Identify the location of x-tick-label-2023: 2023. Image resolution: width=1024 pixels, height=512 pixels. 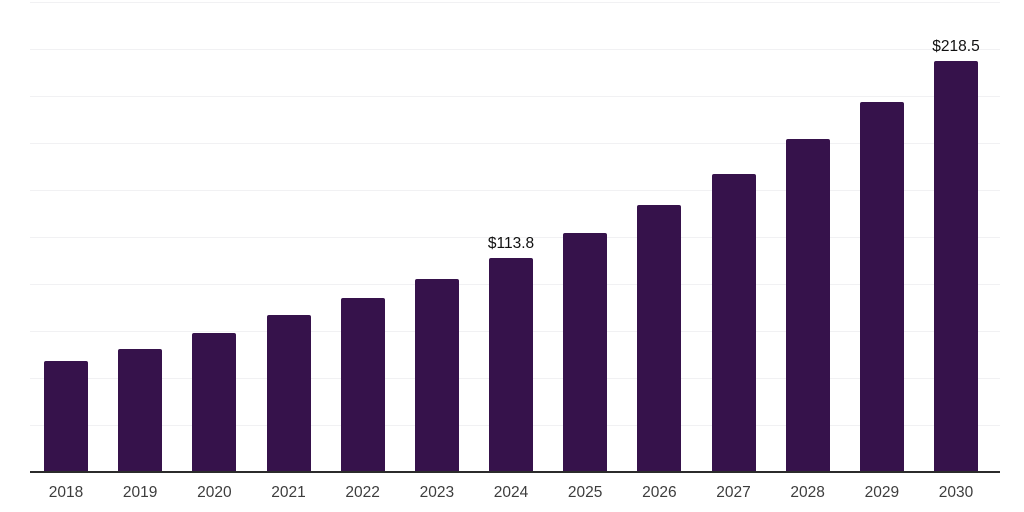
(437, 492).